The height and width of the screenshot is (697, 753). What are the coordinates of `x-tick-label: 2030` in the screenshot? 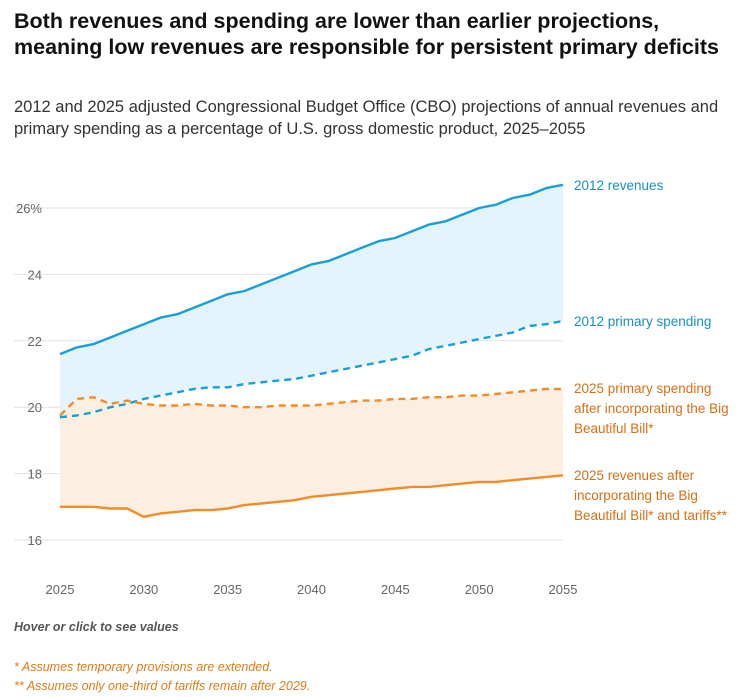 It's located at (143, 589).